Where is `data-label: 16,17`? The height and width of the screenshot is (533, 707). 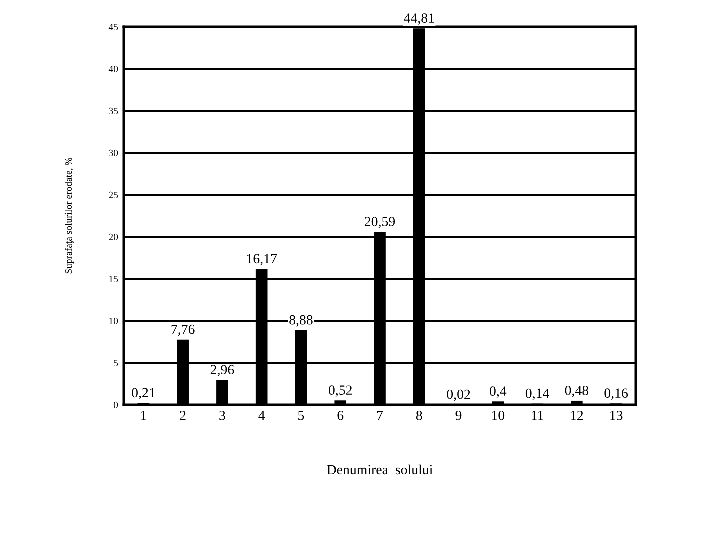 data-label: 16,17 is located at coordinates (262, 260).